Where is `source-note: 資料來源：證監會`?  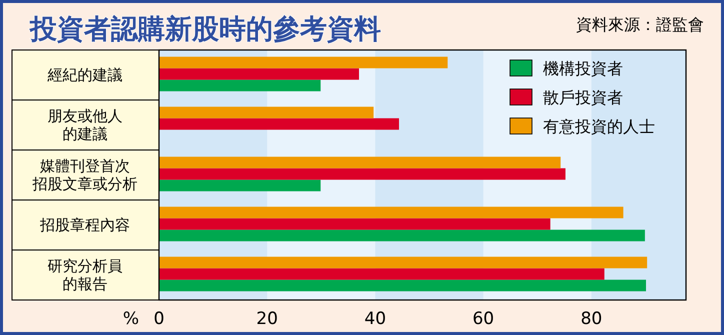 source-note: 資料來源：證監會 is located at coordinates (640, 24).